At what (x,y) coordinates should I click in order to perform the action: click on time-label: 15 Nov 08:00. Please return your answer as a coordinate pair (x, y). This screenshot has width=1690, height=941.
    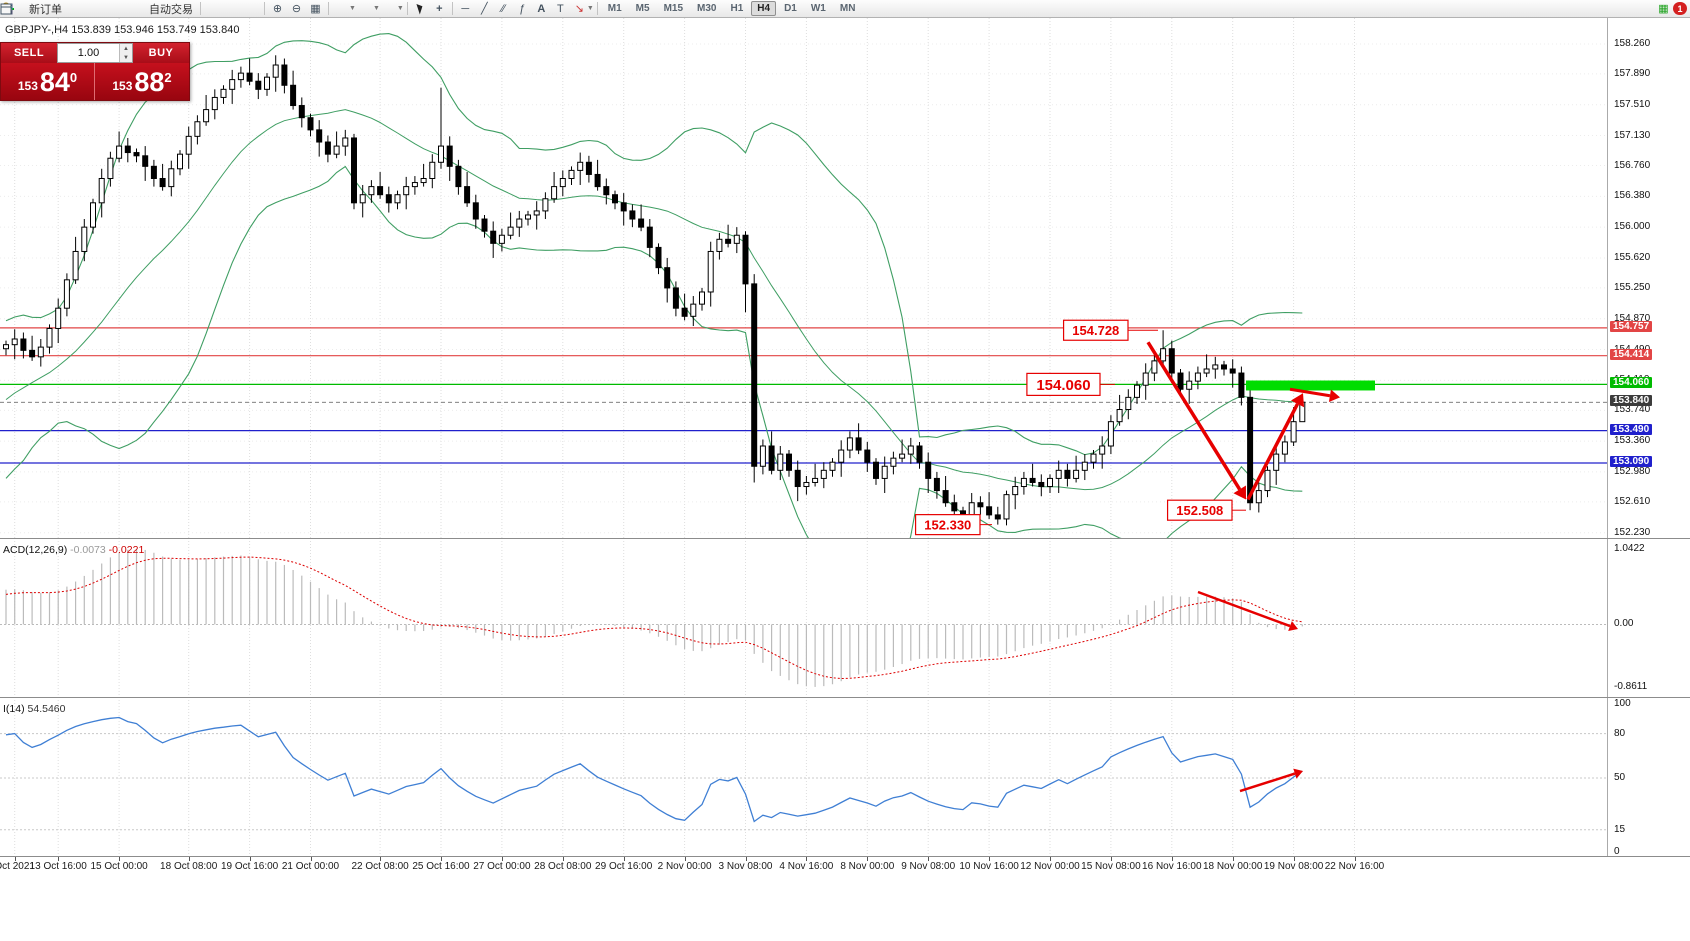
    Looking at the image, I should click on (1111, 866).